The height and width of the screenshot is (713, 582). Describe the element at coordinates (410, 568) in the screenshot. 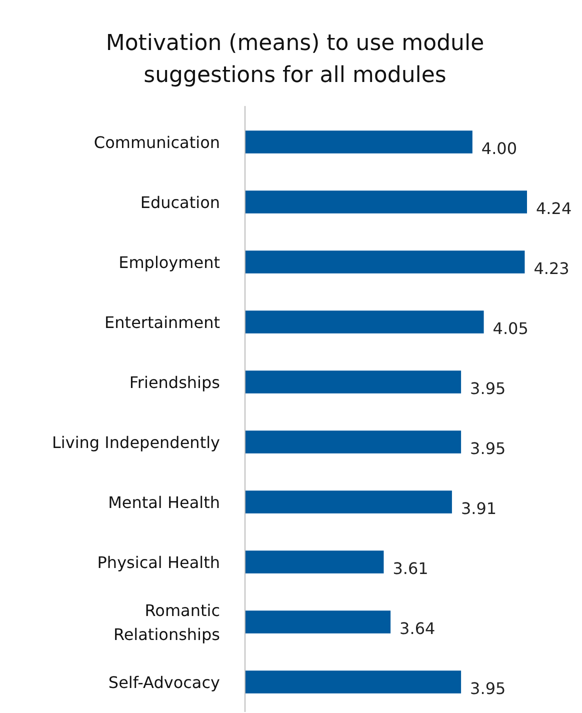

I see `data-label: 3.61` at that location.